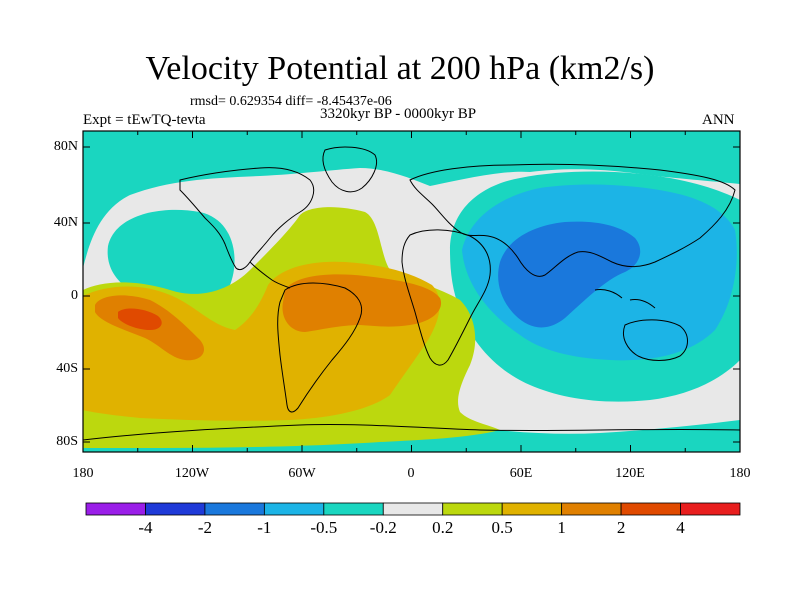  I want to click on lat-label-80n: 80N, so click(65, 146).